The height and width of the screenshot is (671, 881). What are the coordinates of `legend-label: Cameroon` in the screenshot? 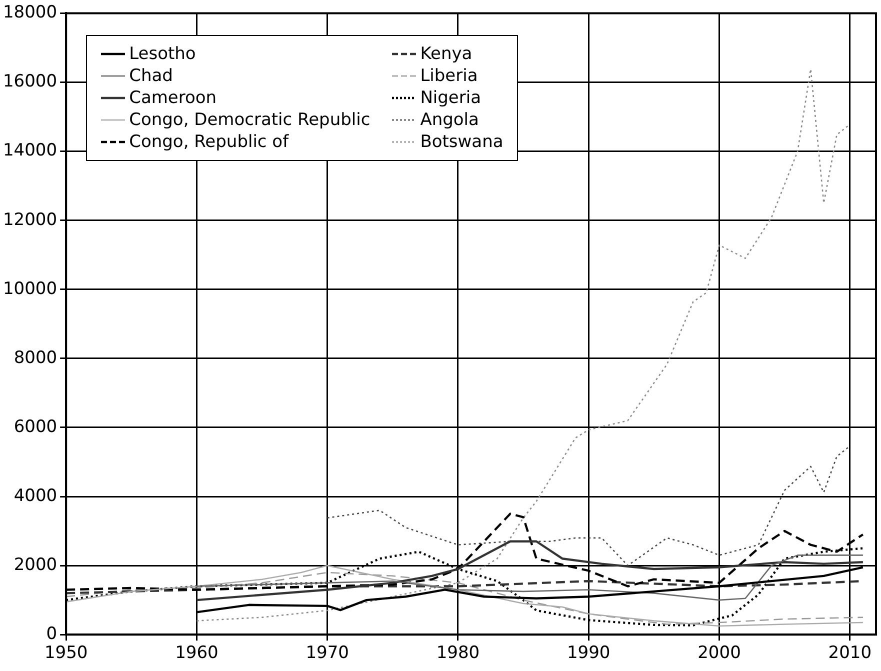 It's located at (173, 98).